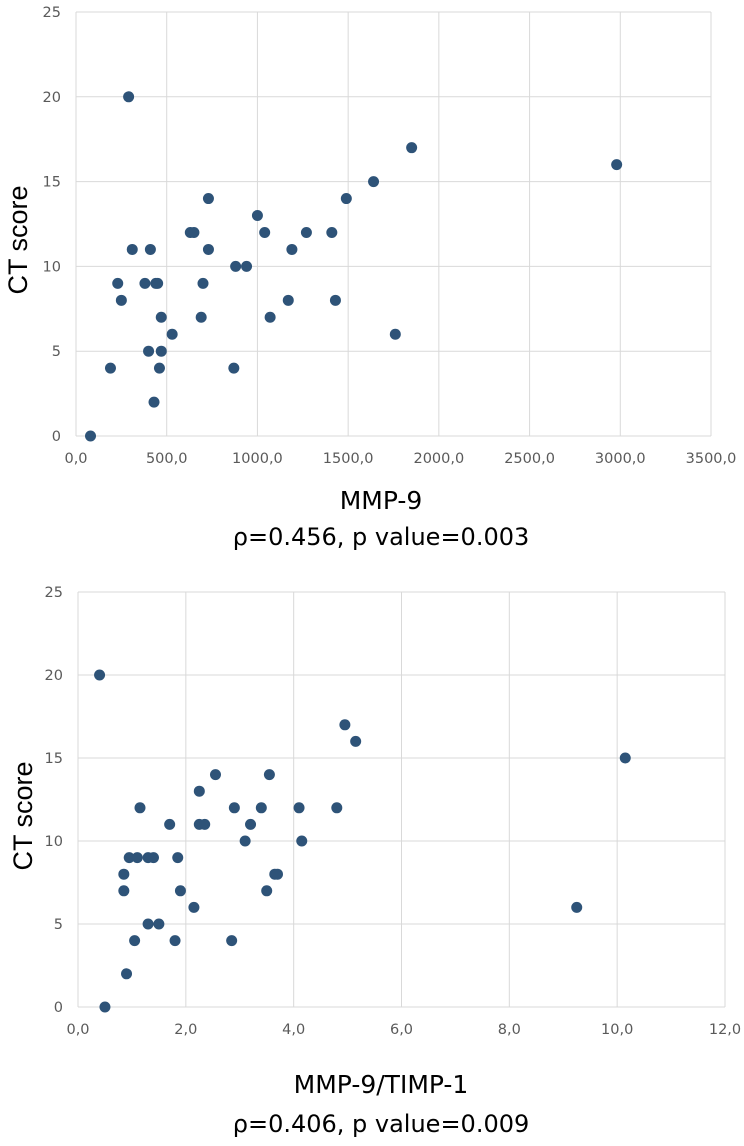 The width and height of the screenshot is (744, 1146). Describe the element at coordinates (293, 1030) in the screenshot. I see `ratio-xtick-label: 4,0` at that location.